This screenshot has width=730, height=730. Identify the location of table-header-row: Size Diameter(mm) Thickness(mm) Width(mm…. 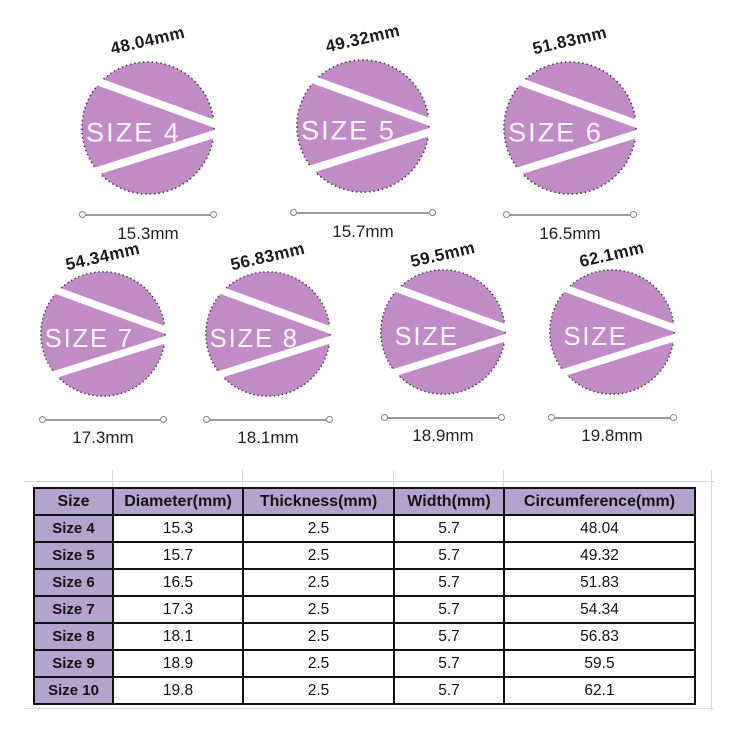
(364, 501).